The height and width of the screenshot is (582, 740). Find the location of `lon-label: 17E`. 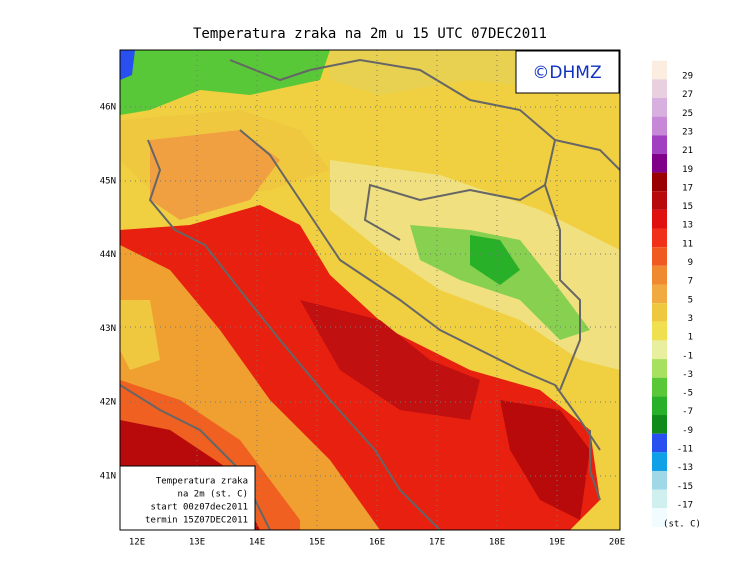

lon-label: 17E is located at coordinates (437, 543).